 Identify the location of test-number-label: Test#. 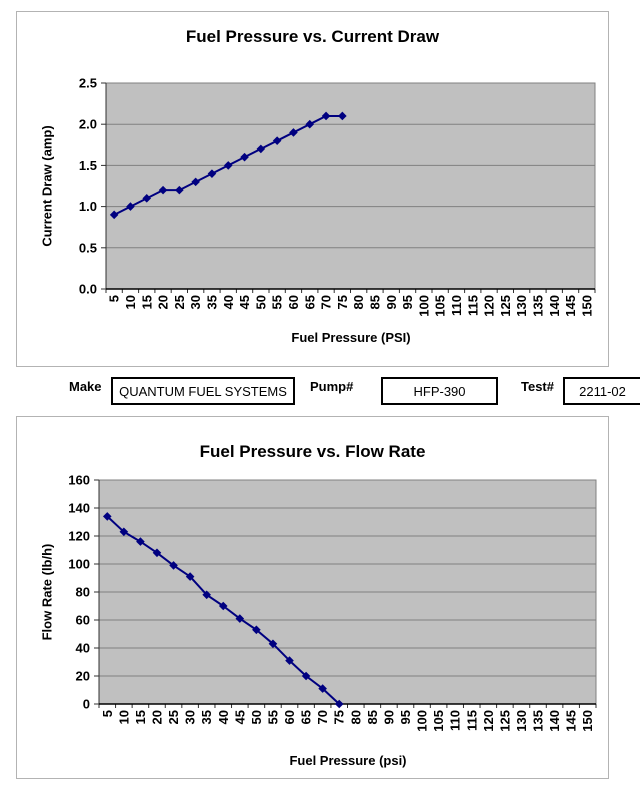
(537, 386).